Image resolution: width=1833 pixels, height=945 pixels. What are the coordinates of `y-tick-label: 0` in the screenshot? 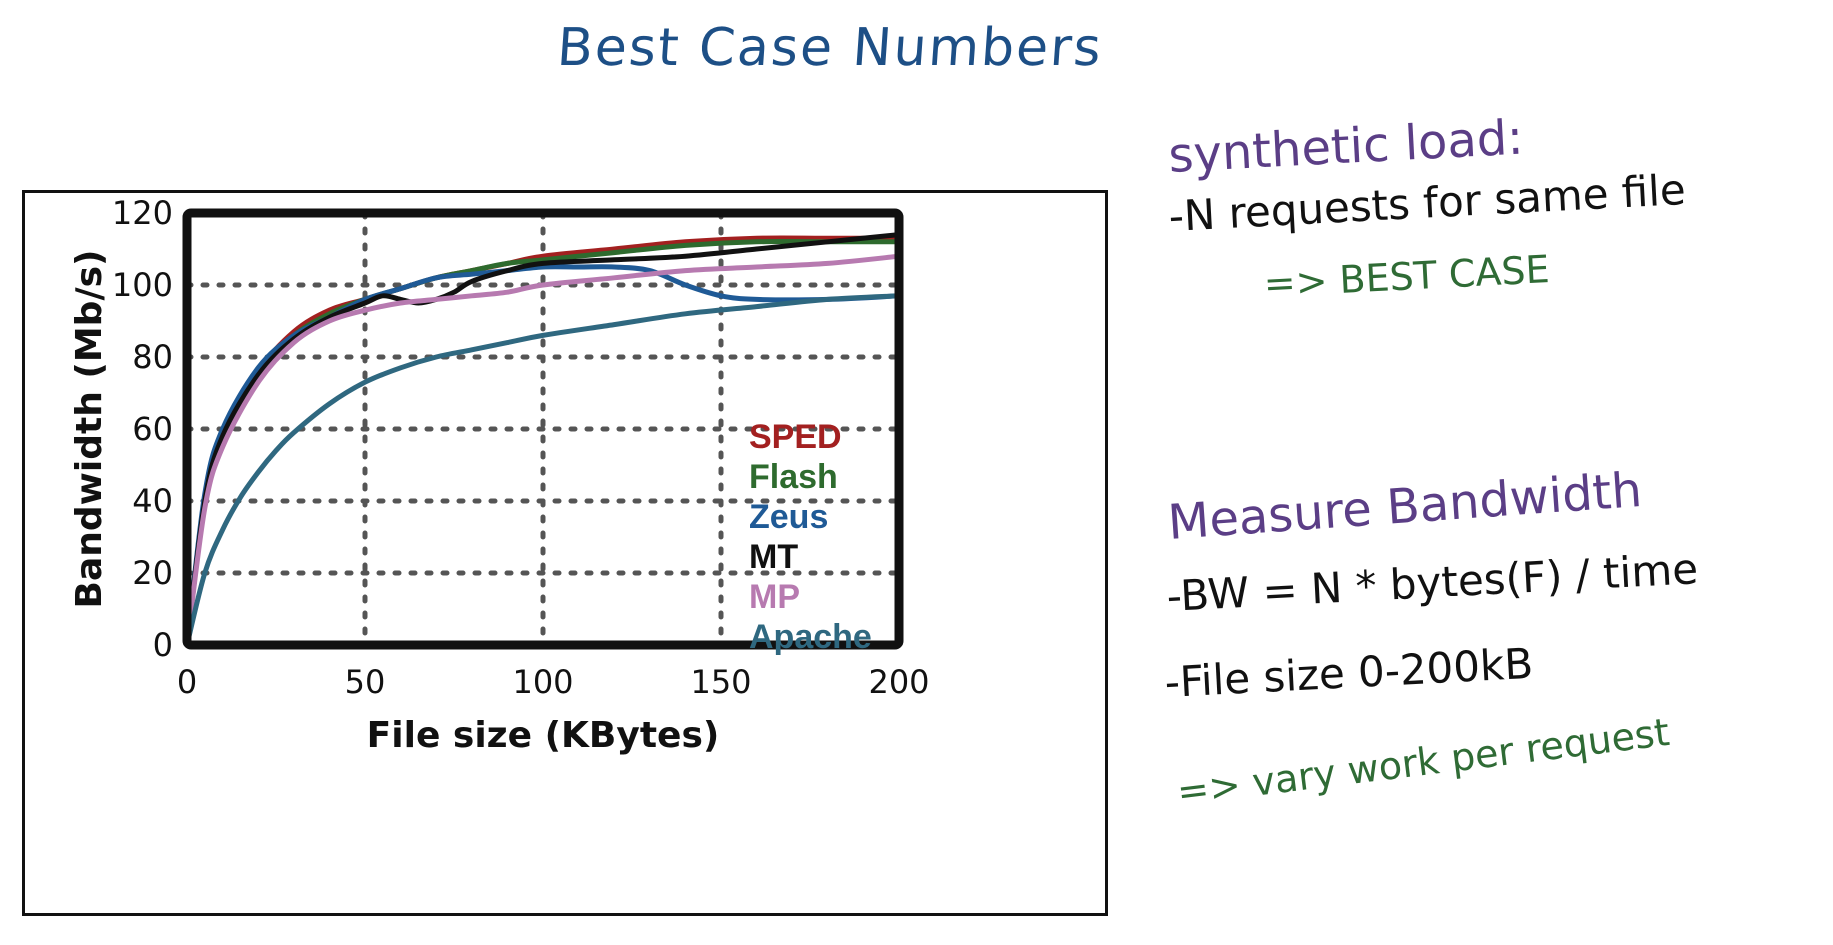 It's located at (163, 645).